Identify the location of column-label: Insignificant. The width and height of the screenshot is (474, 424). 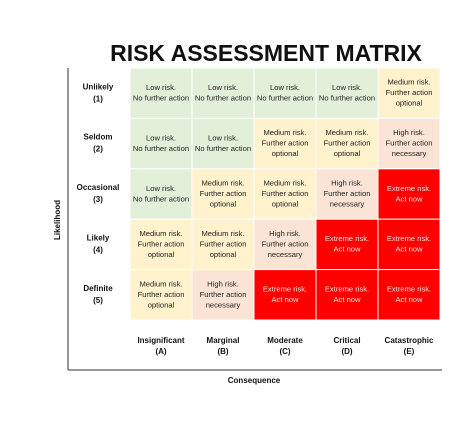
(160, 340).